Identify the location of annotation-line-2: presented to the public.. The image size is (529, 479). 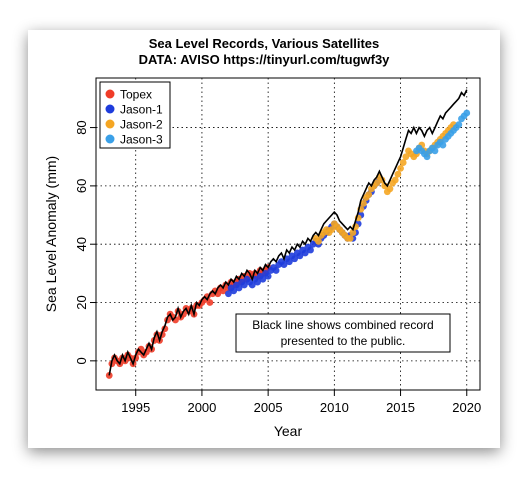
(343, 341).